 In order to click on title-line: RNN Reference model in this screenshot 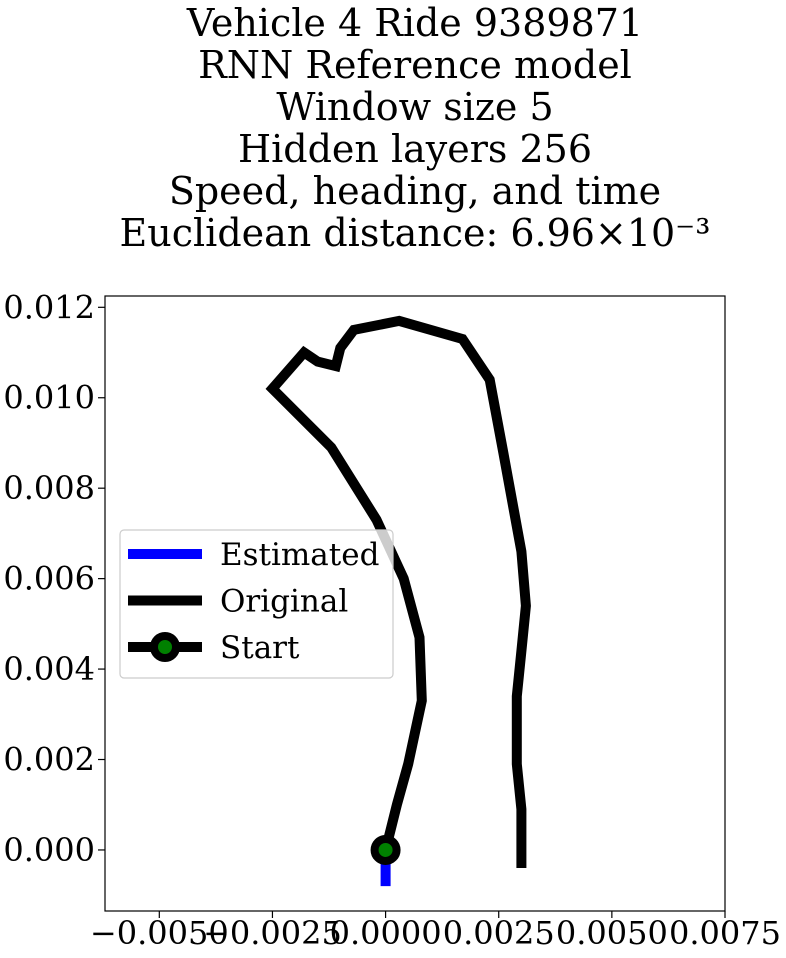, I will do `click(415, 65)`.